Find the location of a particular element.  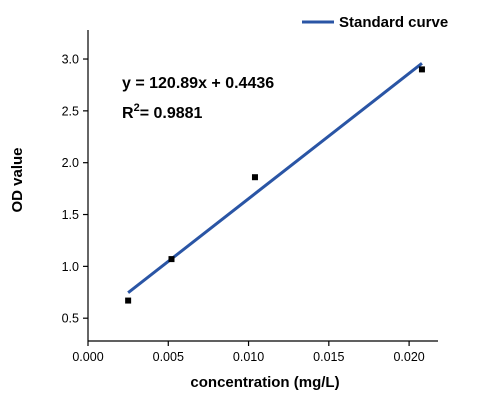

y-ticks: 0.5 1.0 1.5 2.0 2.5 3.0 is located at coordinates (75, 189).